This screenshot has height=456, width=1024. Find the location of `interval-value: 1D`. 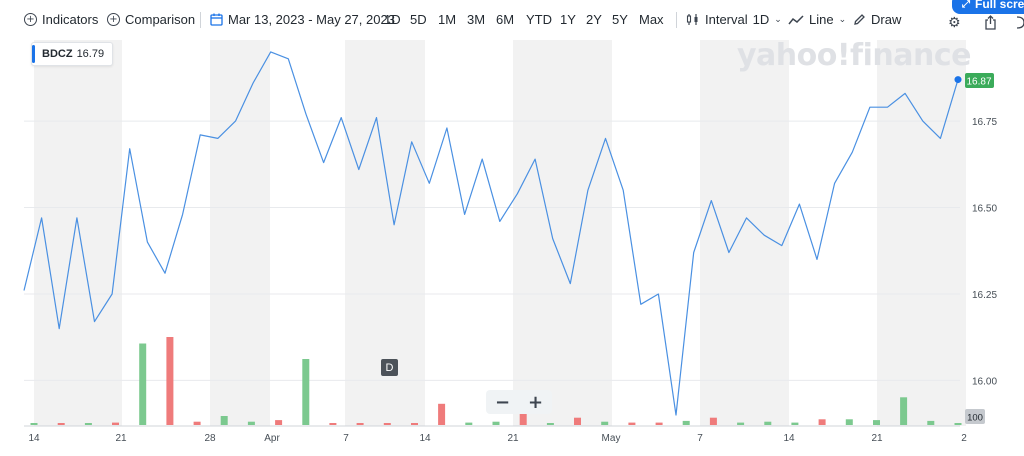

interval-value: 1D is located at coordinates (761, 19).